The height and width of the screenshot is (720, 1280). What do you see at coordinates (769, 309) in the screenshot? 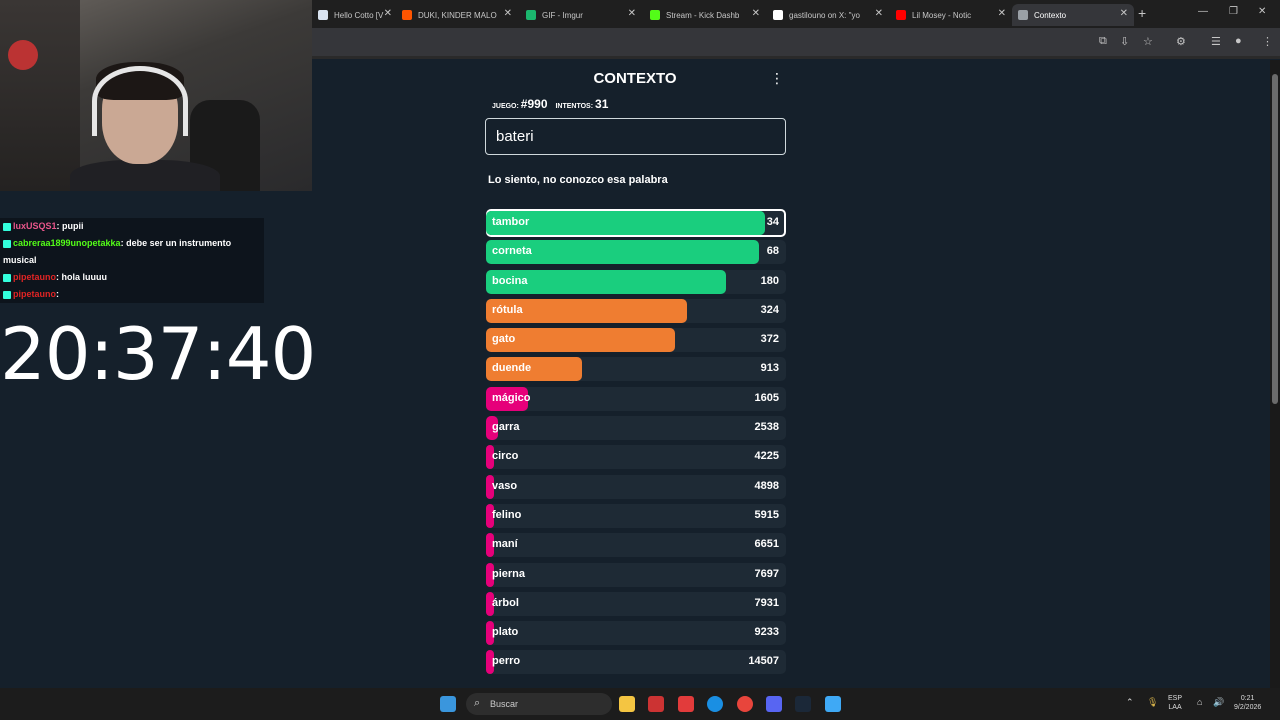
I see `guess-rank: 324` at bounding box center [769, 309].